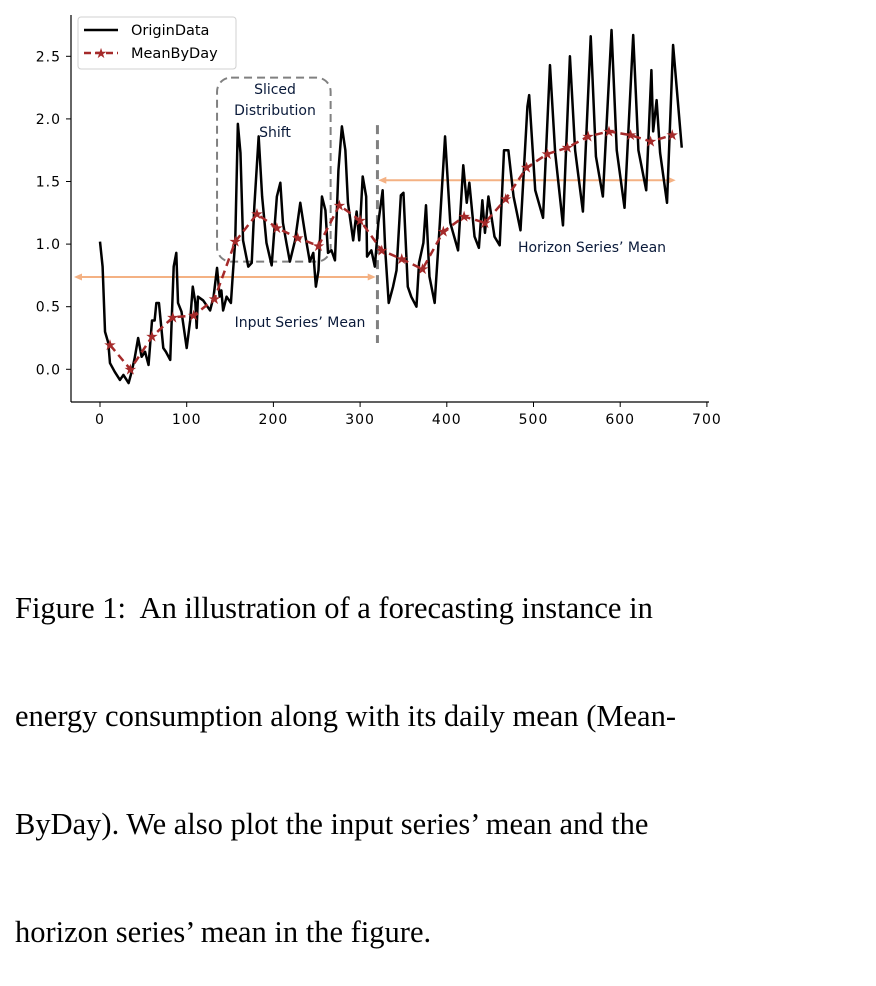 The image size is (876, 986). Describe the element at coordinates (48, 370) in the screenshot. I see `y-tick-label: 0.0` at that location.